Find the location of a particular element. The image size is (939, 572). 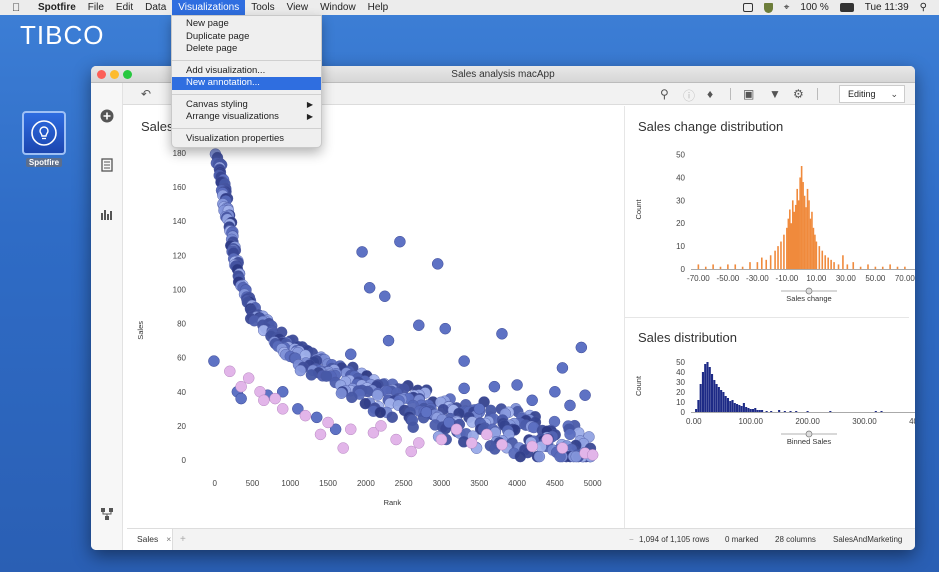

sales-distribution-title: Sales distribution is located at coordinates (687, 337).